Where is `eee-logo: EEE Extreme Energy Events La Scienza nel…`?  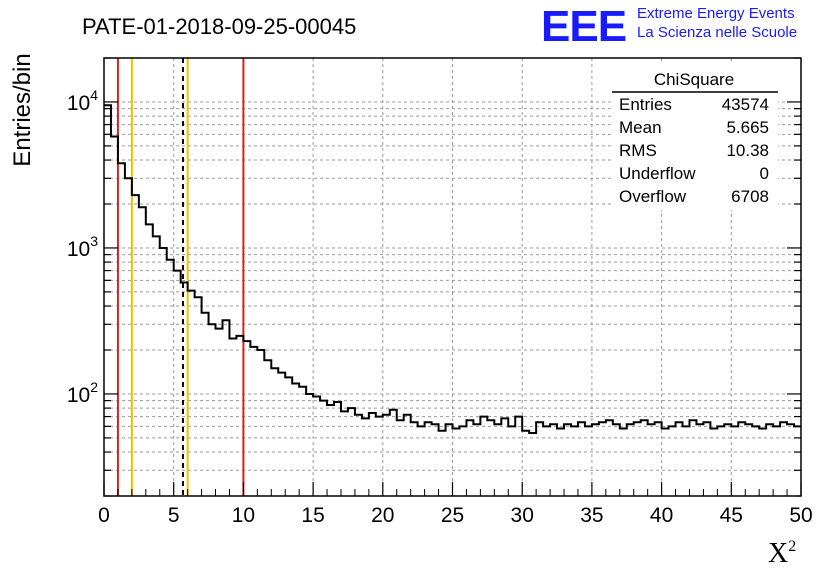 eee-logo: EEE Extreme Energy Events La Scienza nel… is located at coordinates (669, 26).